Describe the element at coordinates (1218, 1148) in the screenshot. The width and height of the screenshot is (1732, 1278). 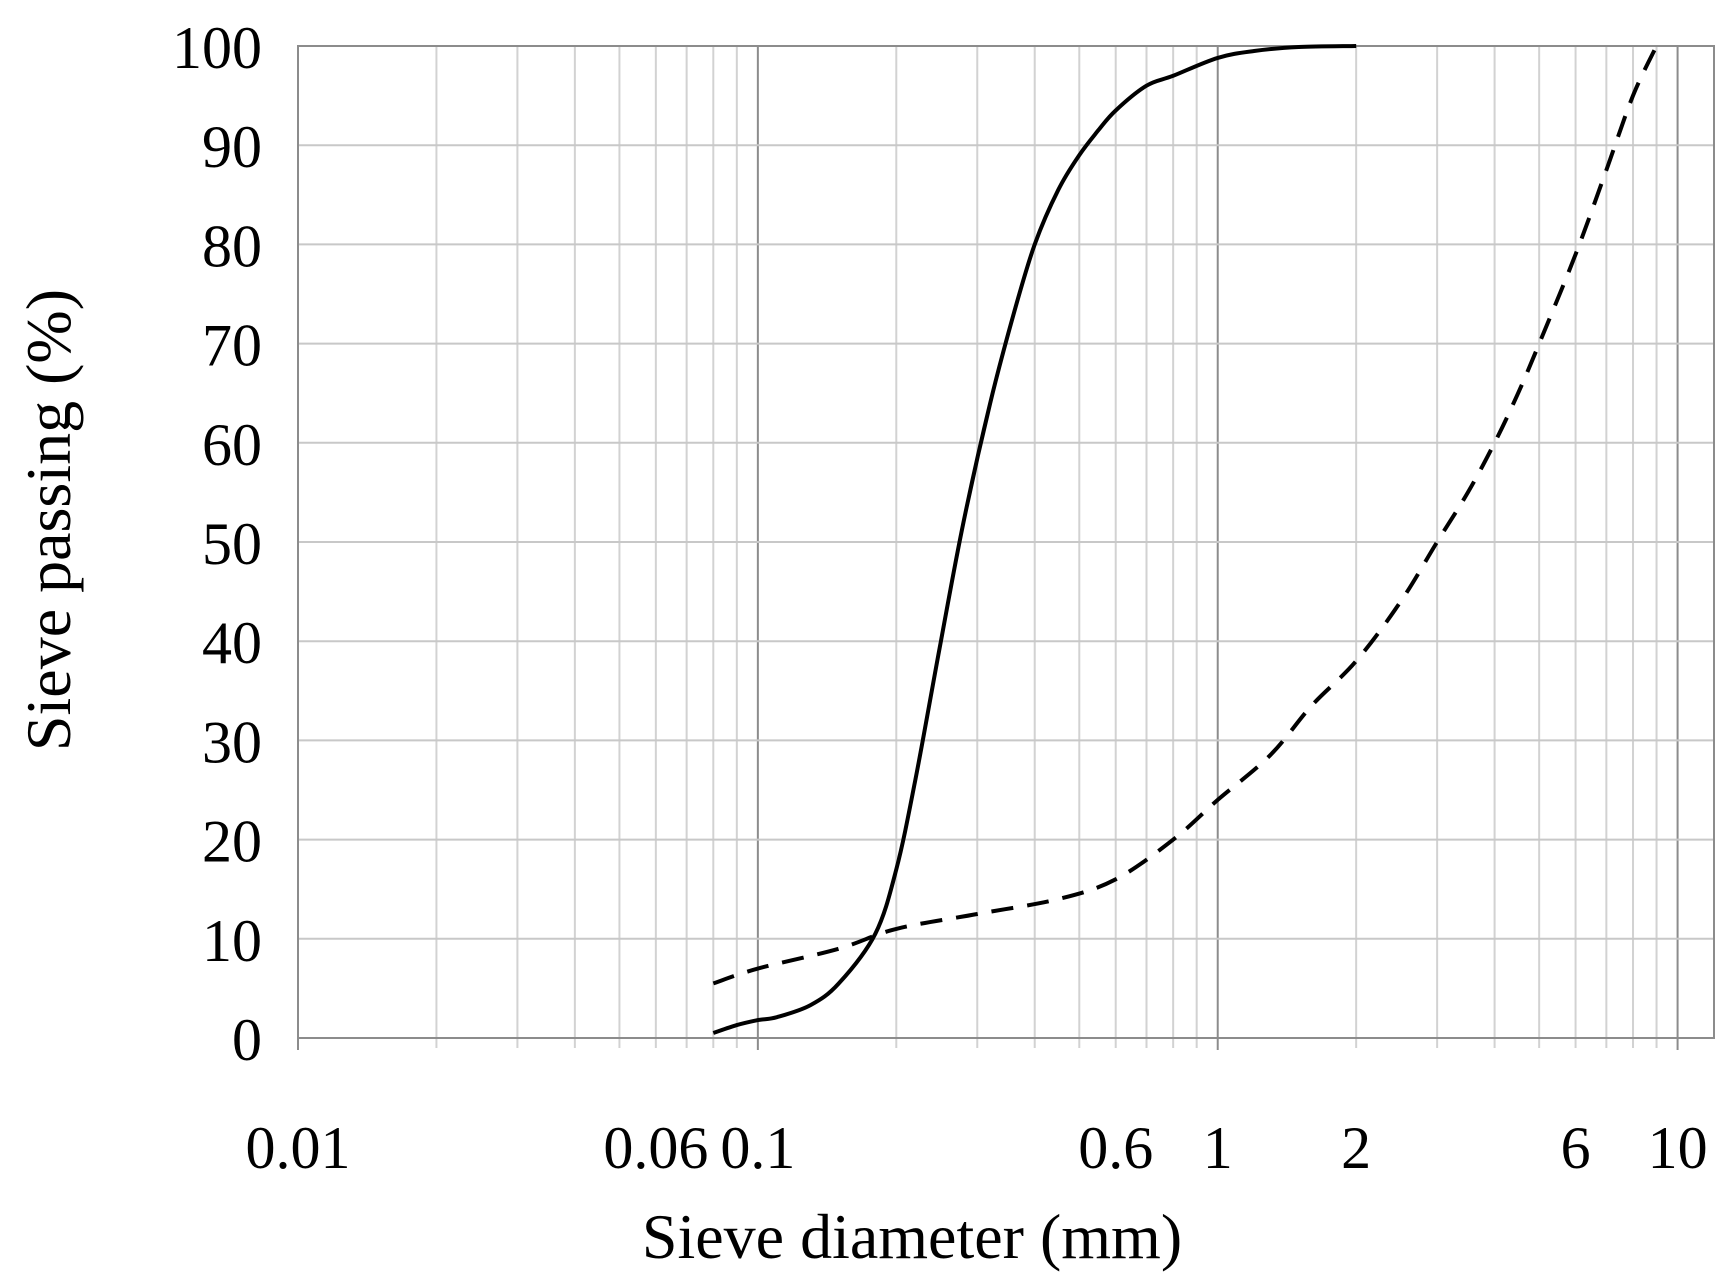
I see `x-tick-label: 1` at that location.